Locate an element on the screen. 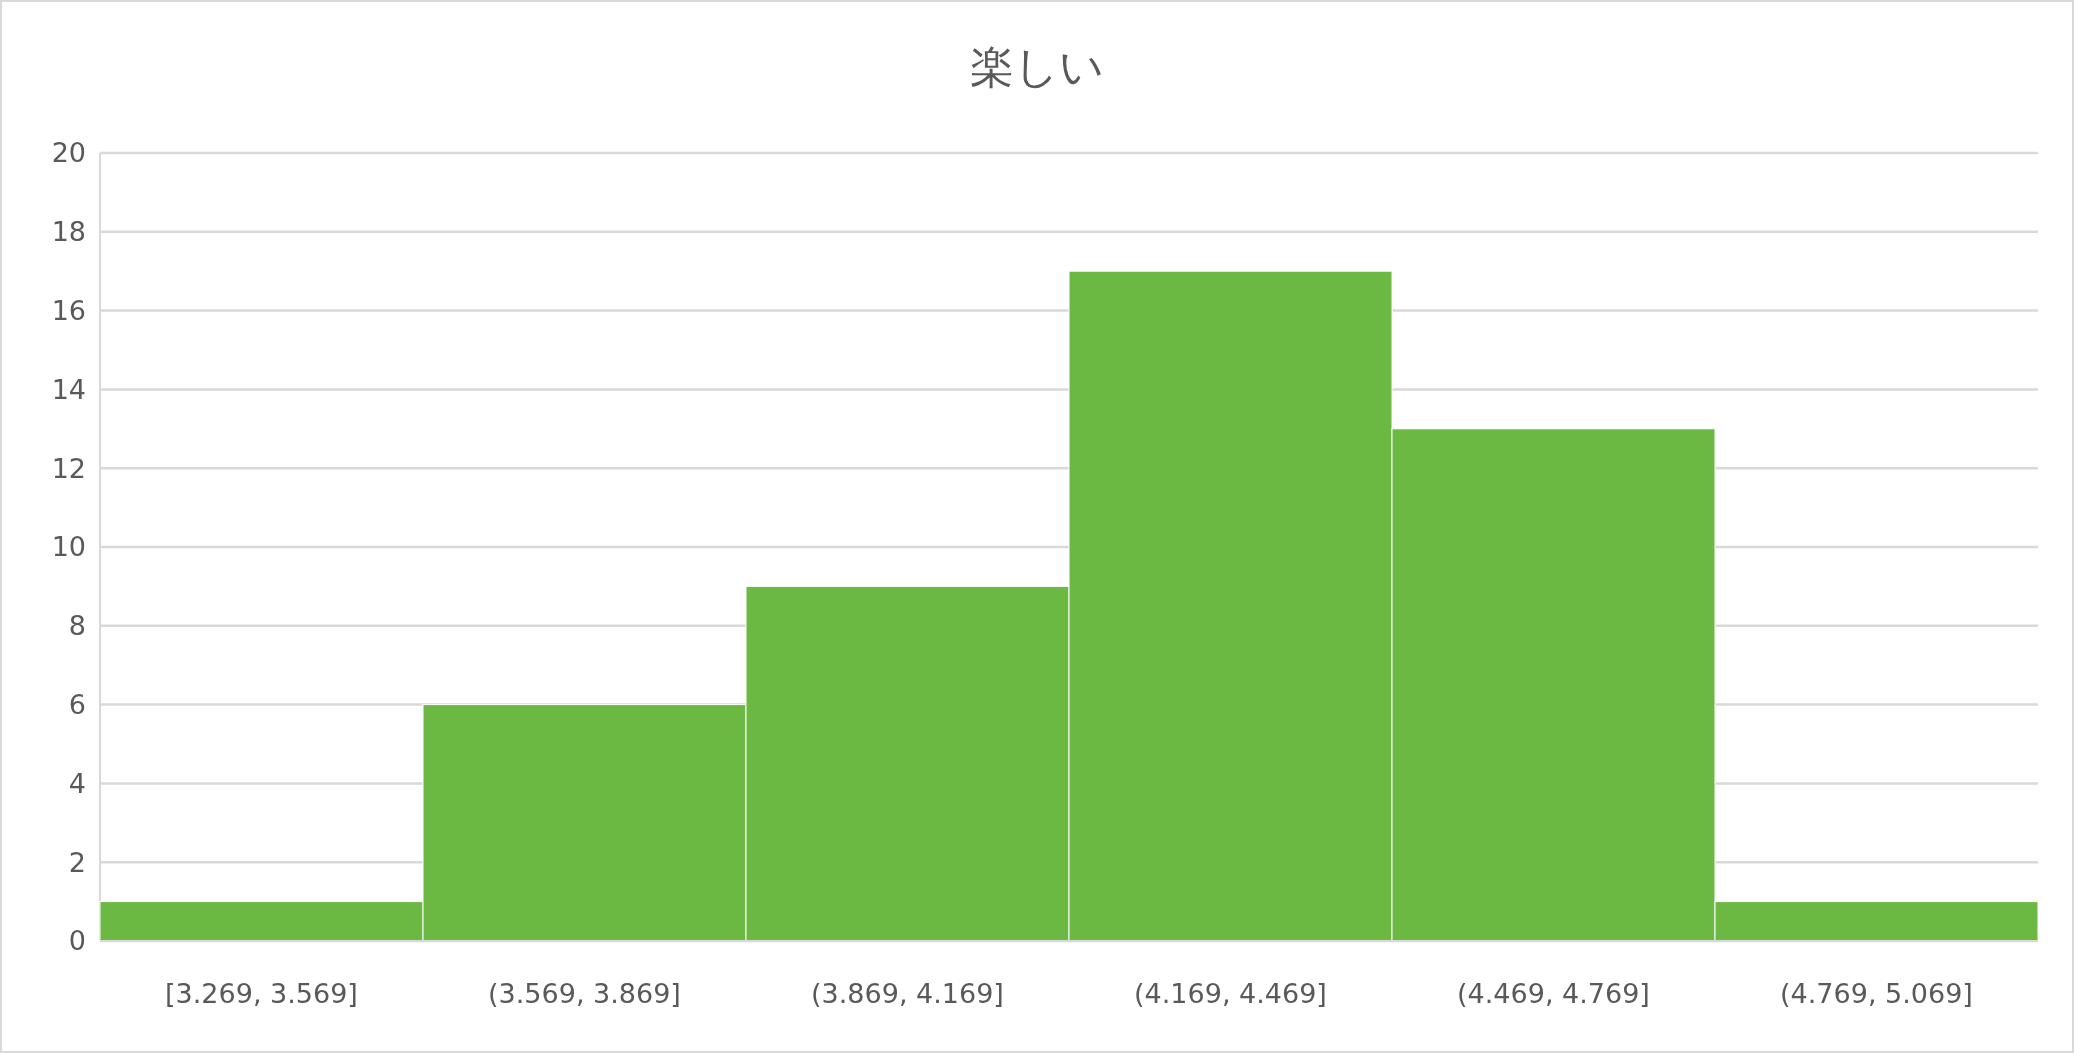  y-tick-label: 10 is located at coordinates (68, 547).